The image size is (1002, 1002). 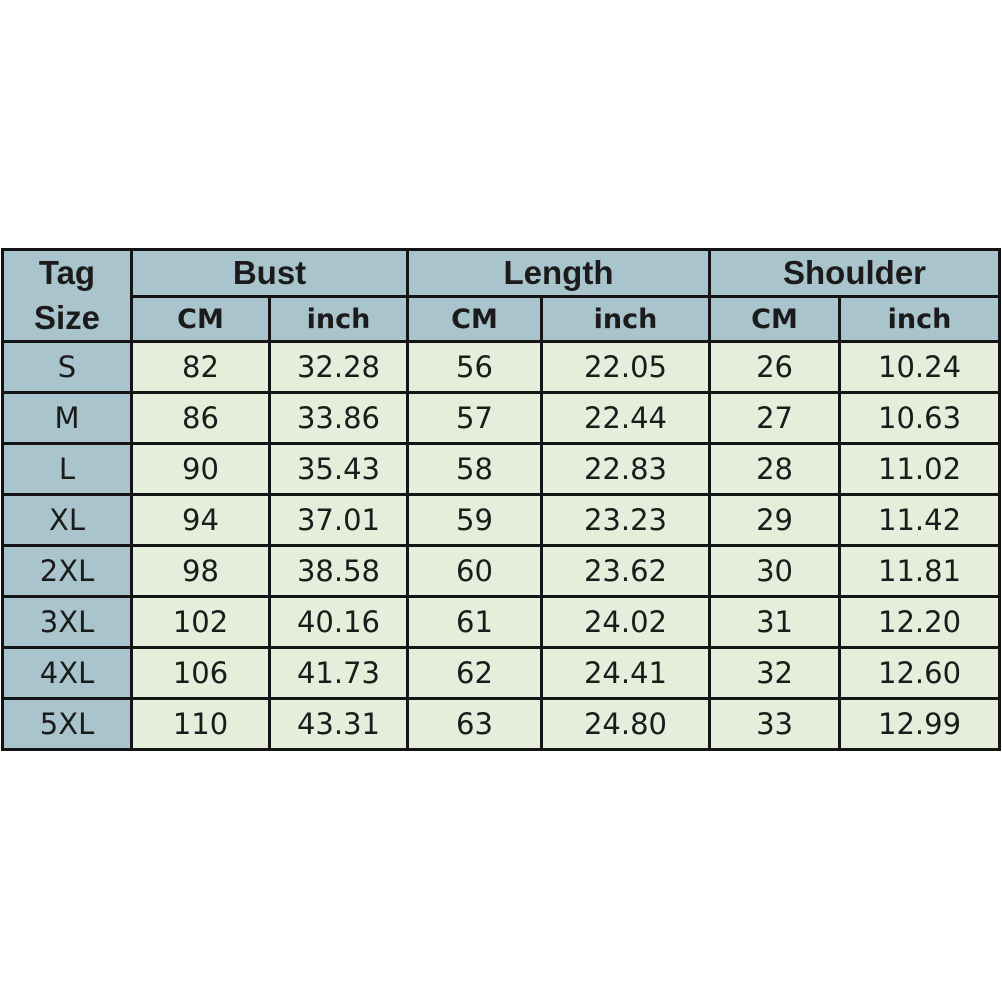 I want to click on measurement-cell: 98, so click(x=200, y=571).